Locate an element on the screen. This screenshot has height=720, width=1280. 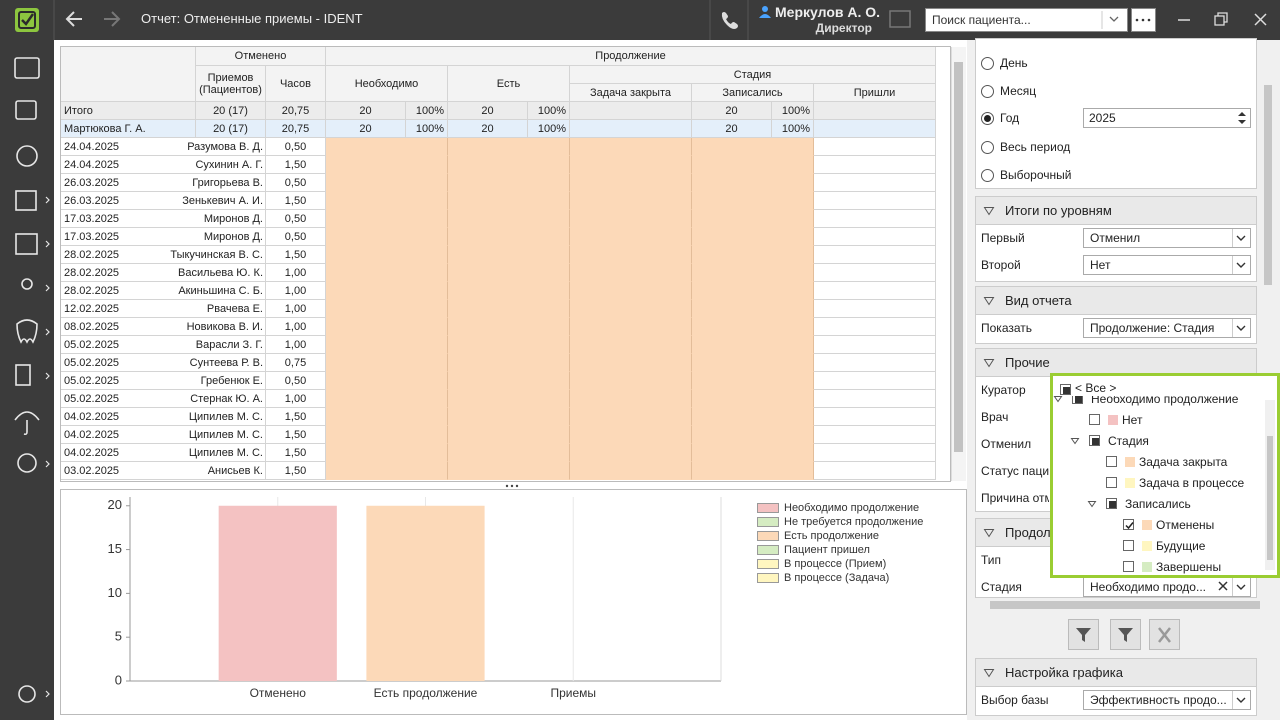
add-filter-button is located at coordinates (1083, 634).